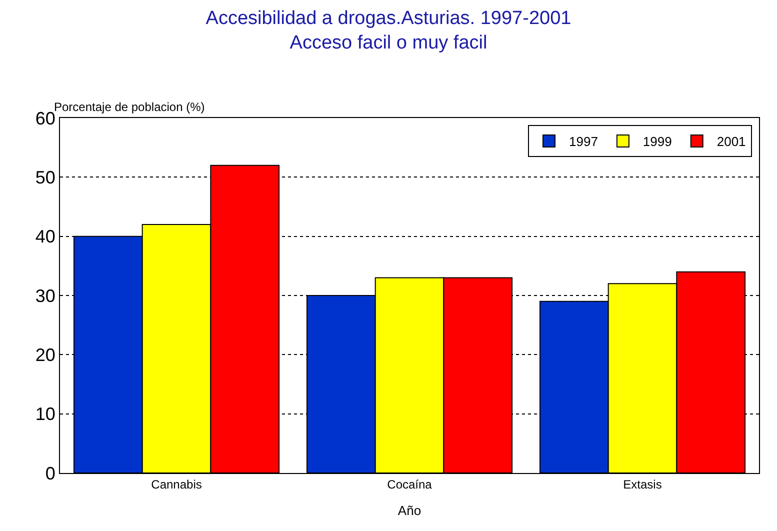 The width and height of the screenshot is (777, 531). I want to click on x-axis-title: Año, so click(410, 510).